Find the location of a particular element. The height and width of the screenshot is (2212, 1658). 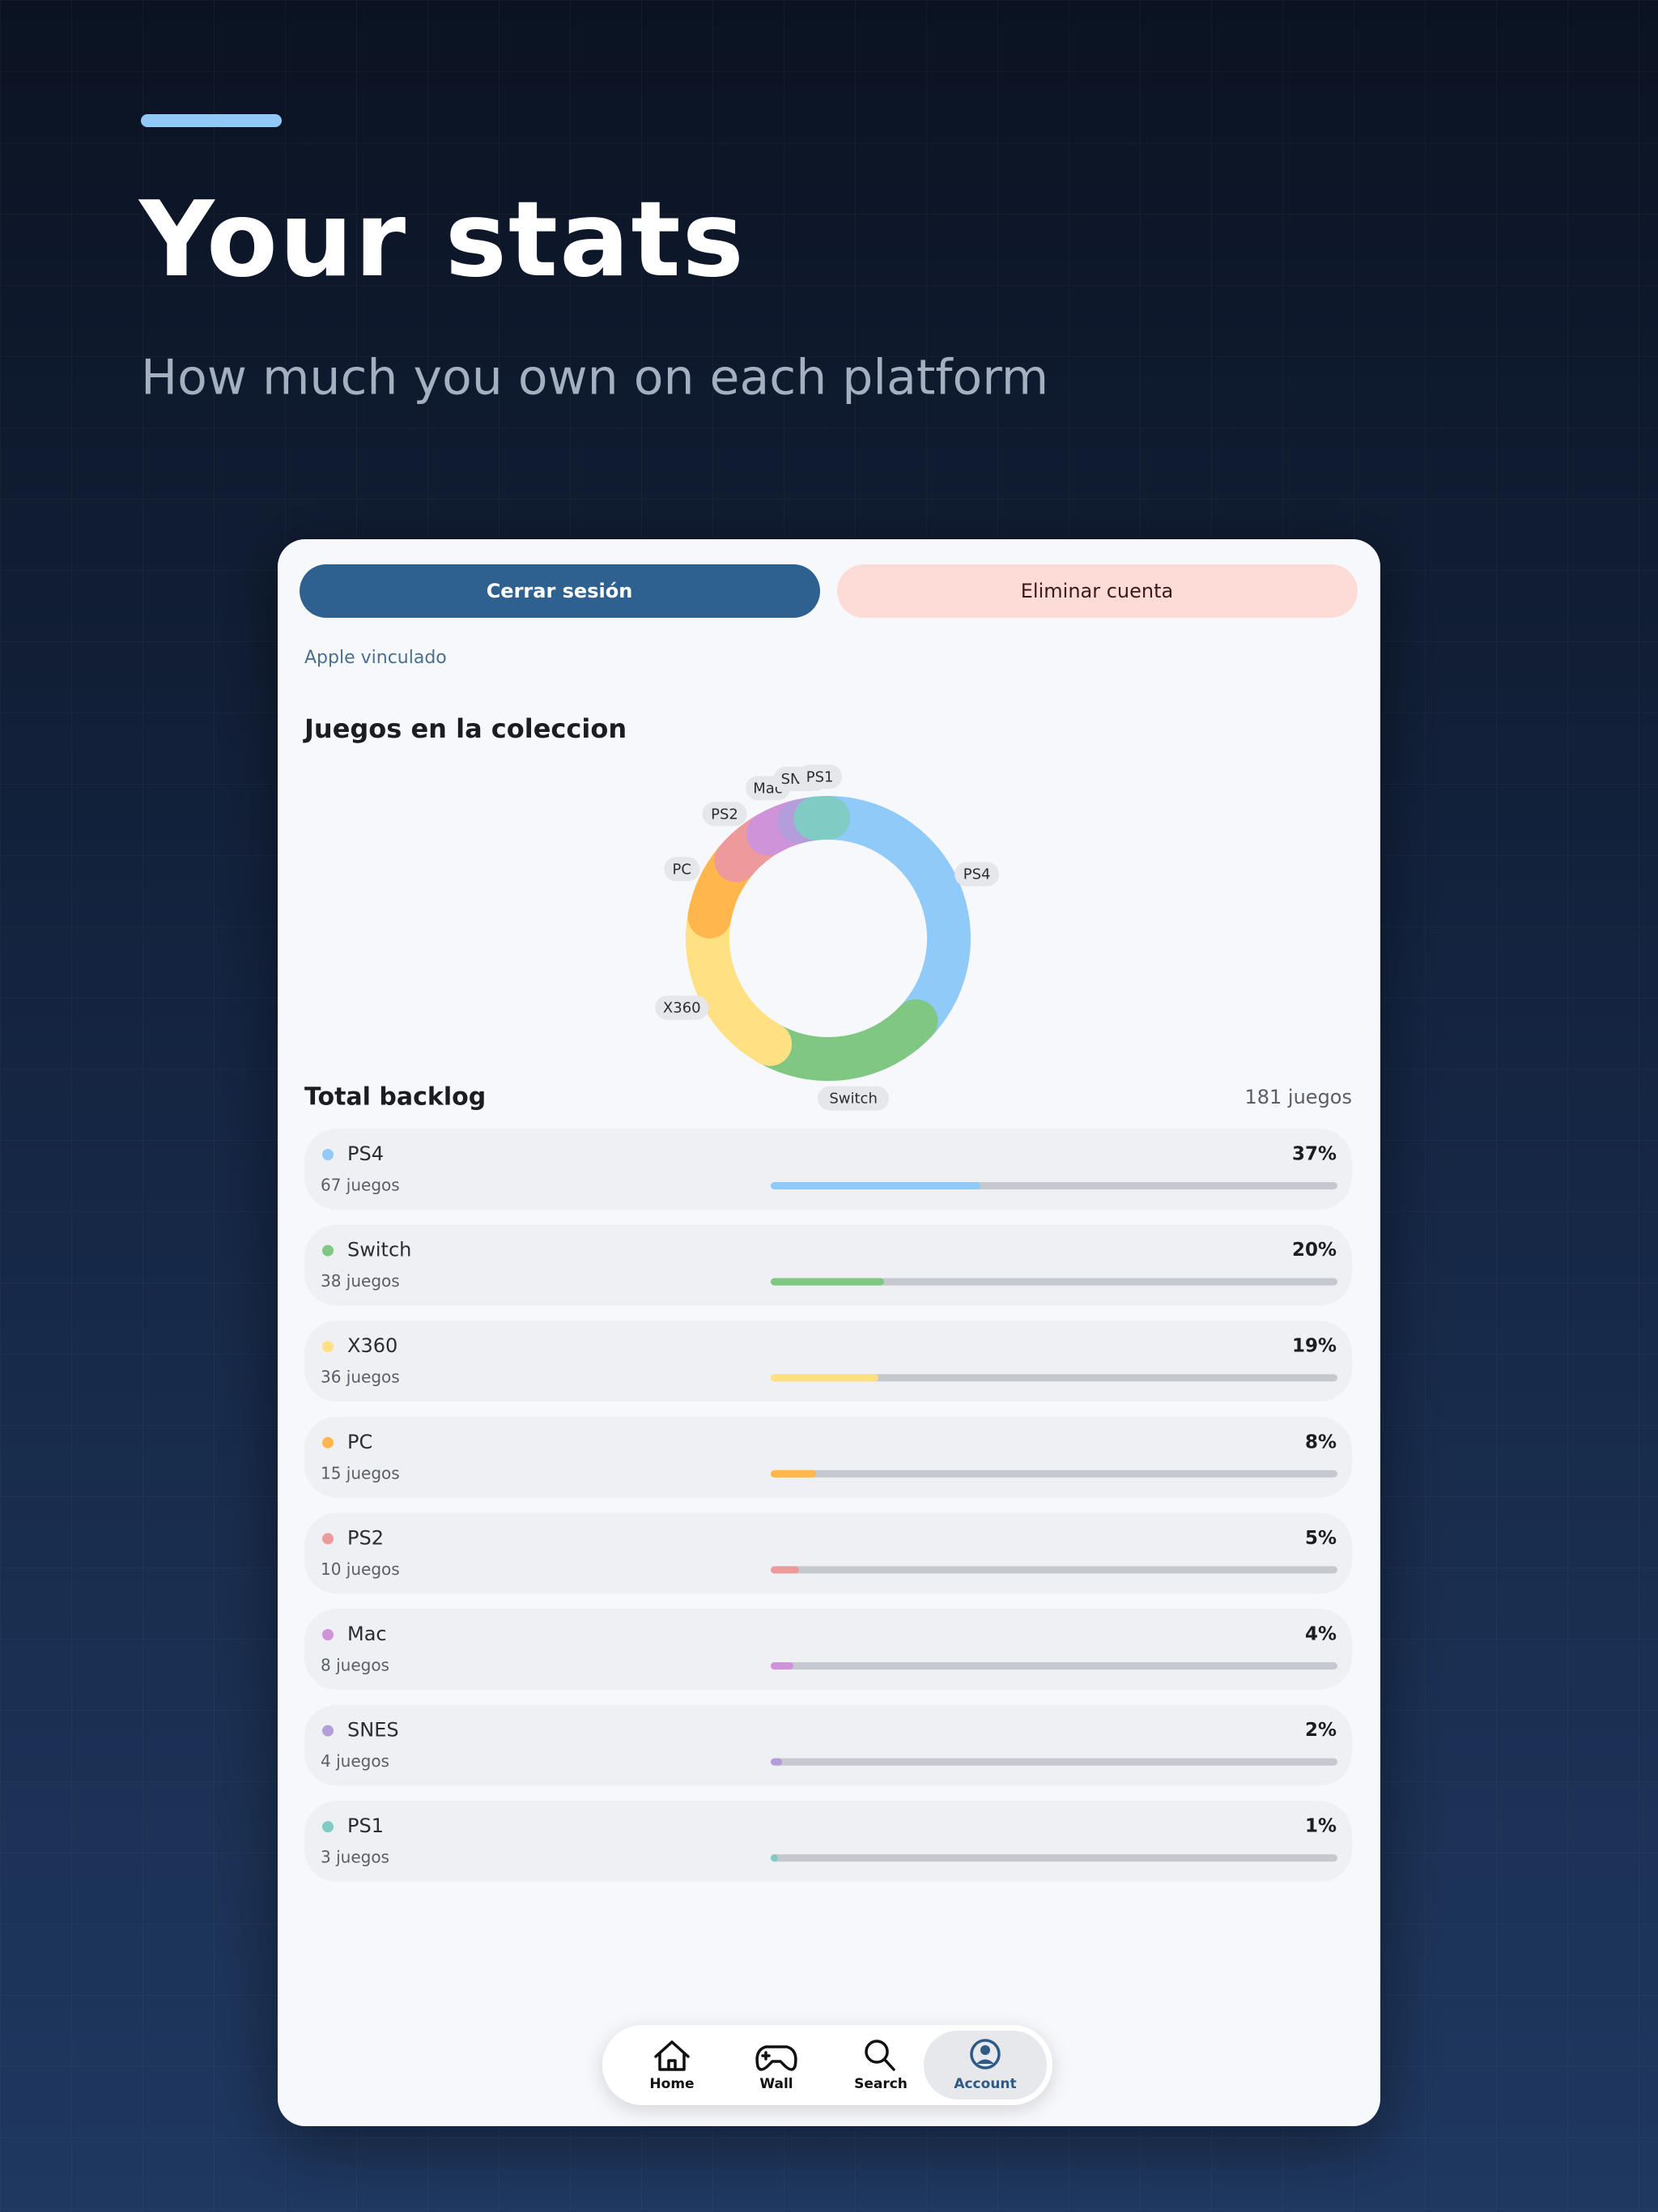

linked-text: Apple vinculado is located at coordinates (375, 658).